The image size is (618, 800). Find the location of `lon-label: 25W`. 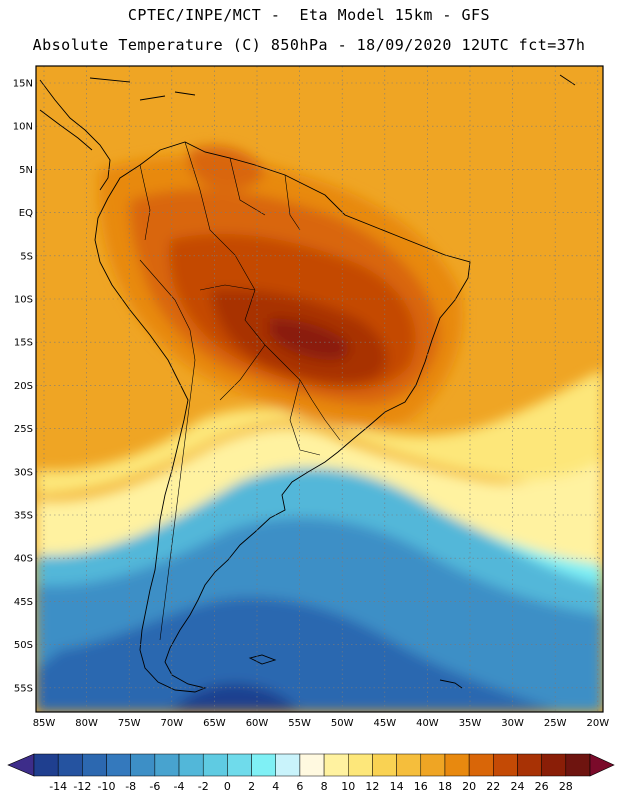

lon-label: 25W is located at coordinates (555, 723).